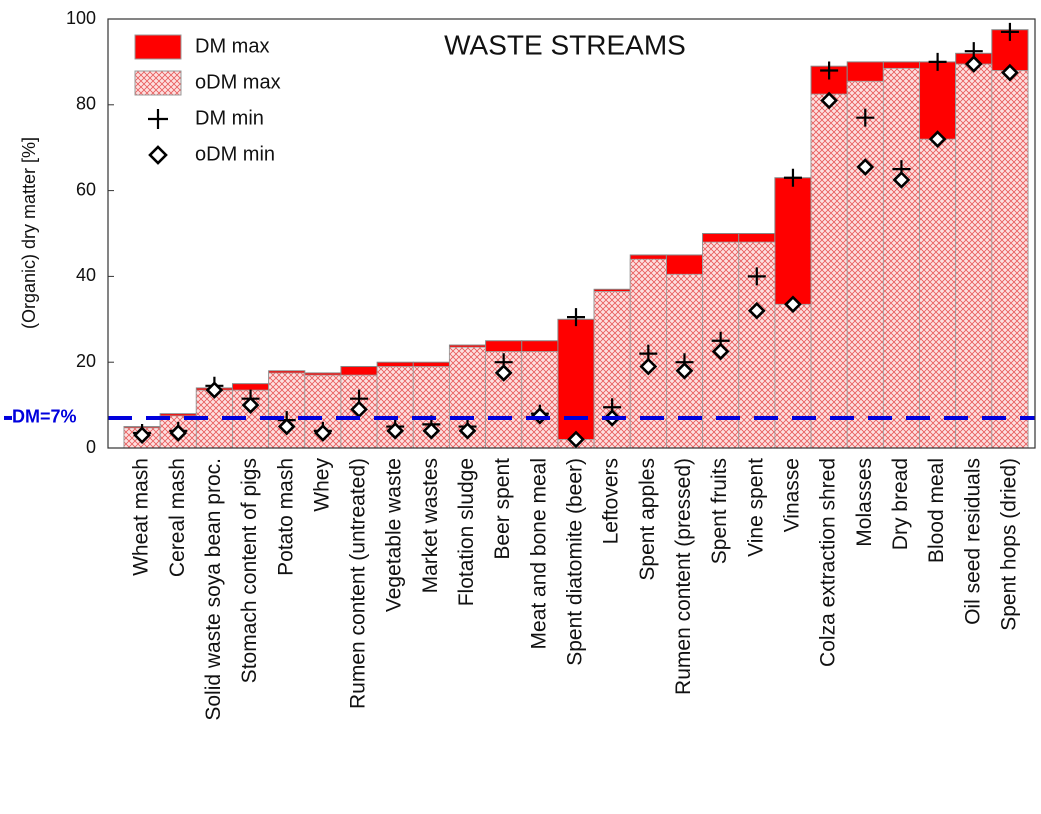  What do you see at coordinates (91, 447) in the screenshot?
I see `y-tick-label: 0` at bounding box center [91, 447].